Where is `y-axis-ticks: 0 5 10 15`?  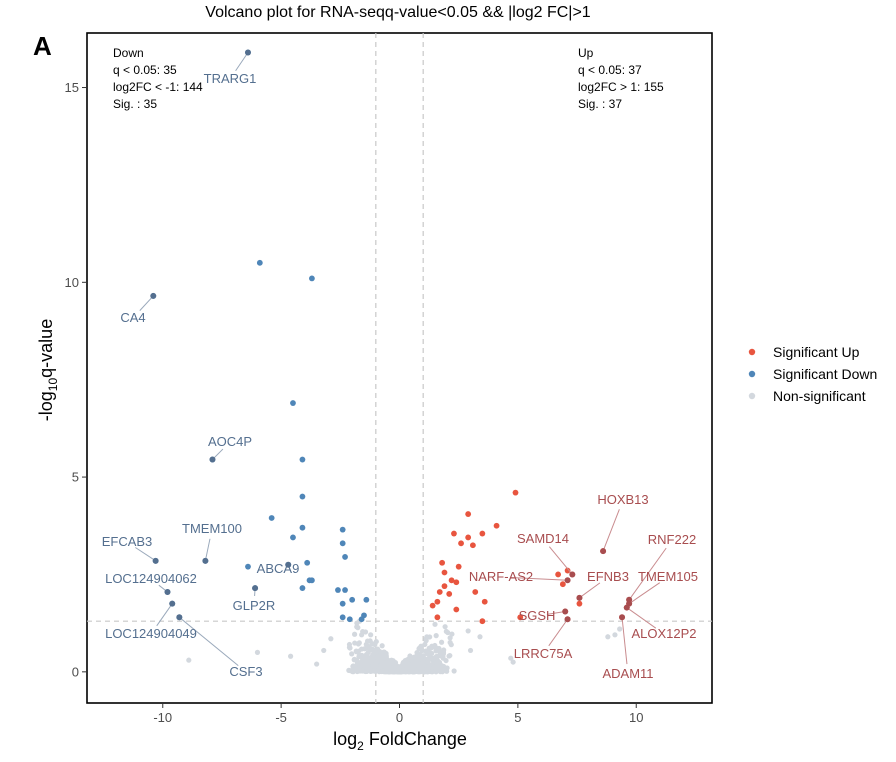
y-axis-ticks: 0 5 10 15 is located at coordinates (76, 379).